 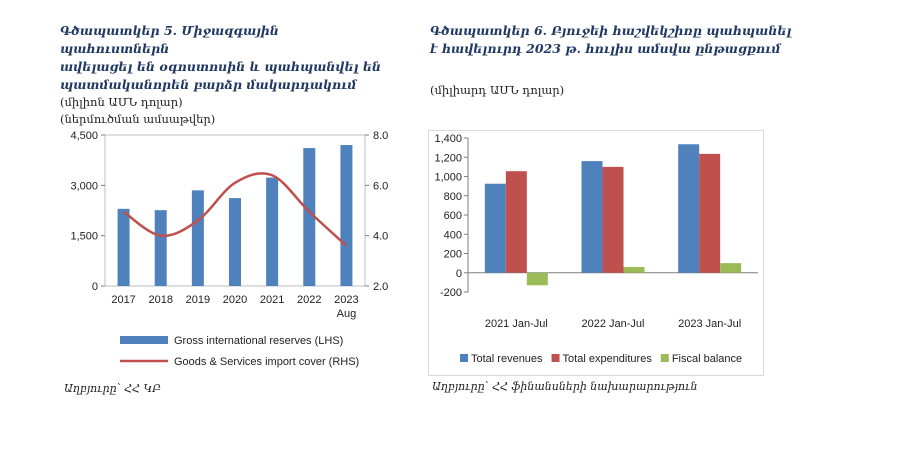 I want to click on y-tick-label: 600, so click(x=453, y=216).